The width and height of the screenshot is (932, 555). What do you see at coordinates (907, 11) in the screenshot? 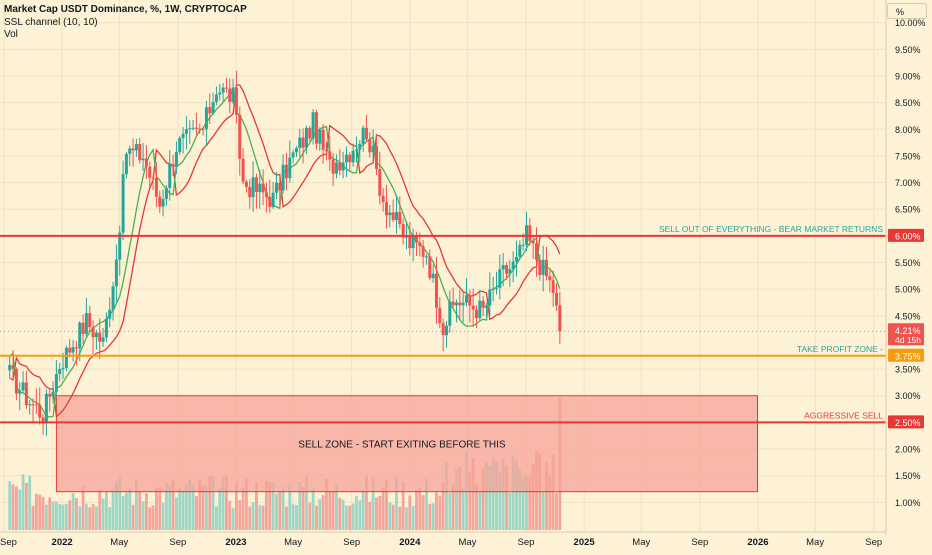
I see `unit-toggle-button: %` at bounding box center [907, 11].